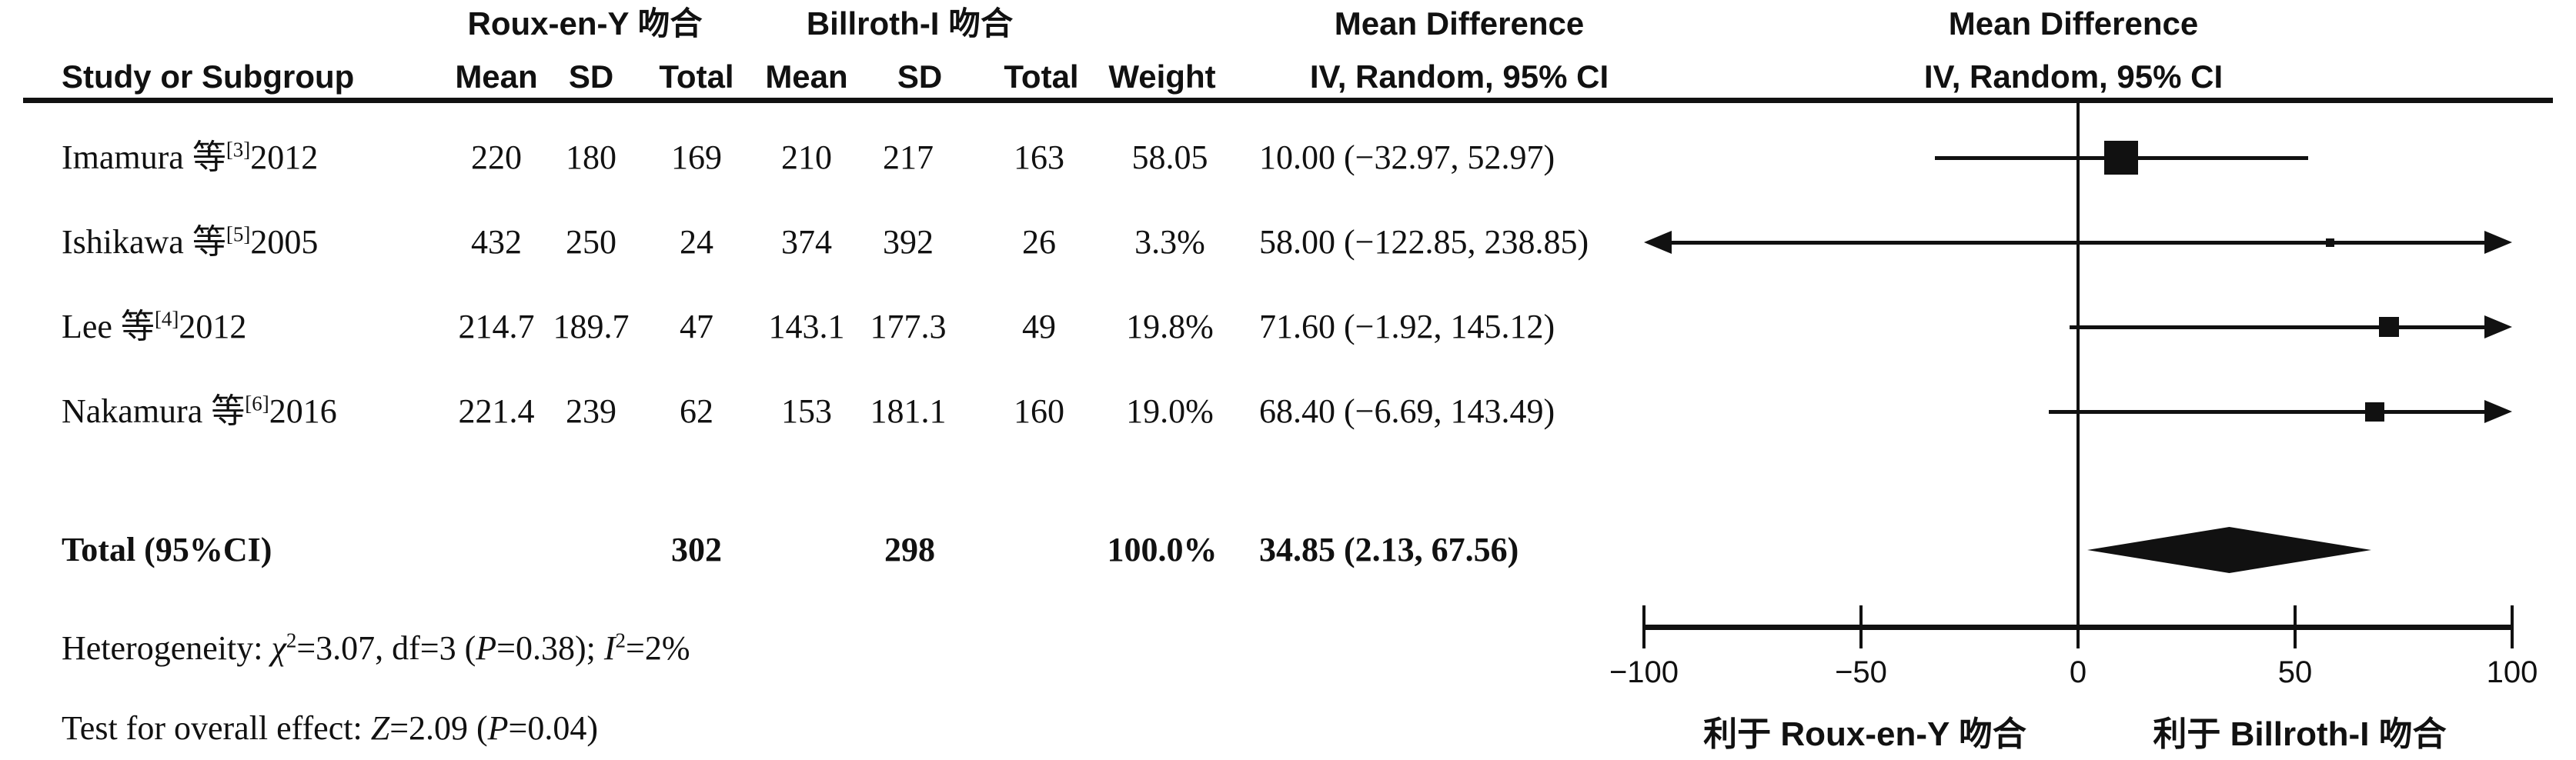  I want to click on axis-tick-label: 100, so click(2512, 672).